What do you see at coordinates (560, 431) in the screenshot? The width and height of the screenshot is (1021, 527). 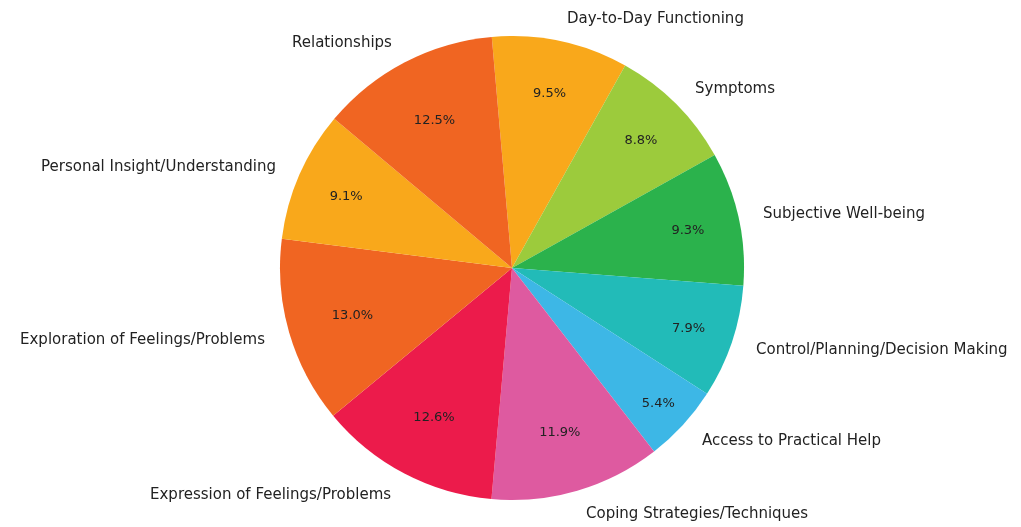 I see `data-label: 11.9%` at bounding box center [560, 431].